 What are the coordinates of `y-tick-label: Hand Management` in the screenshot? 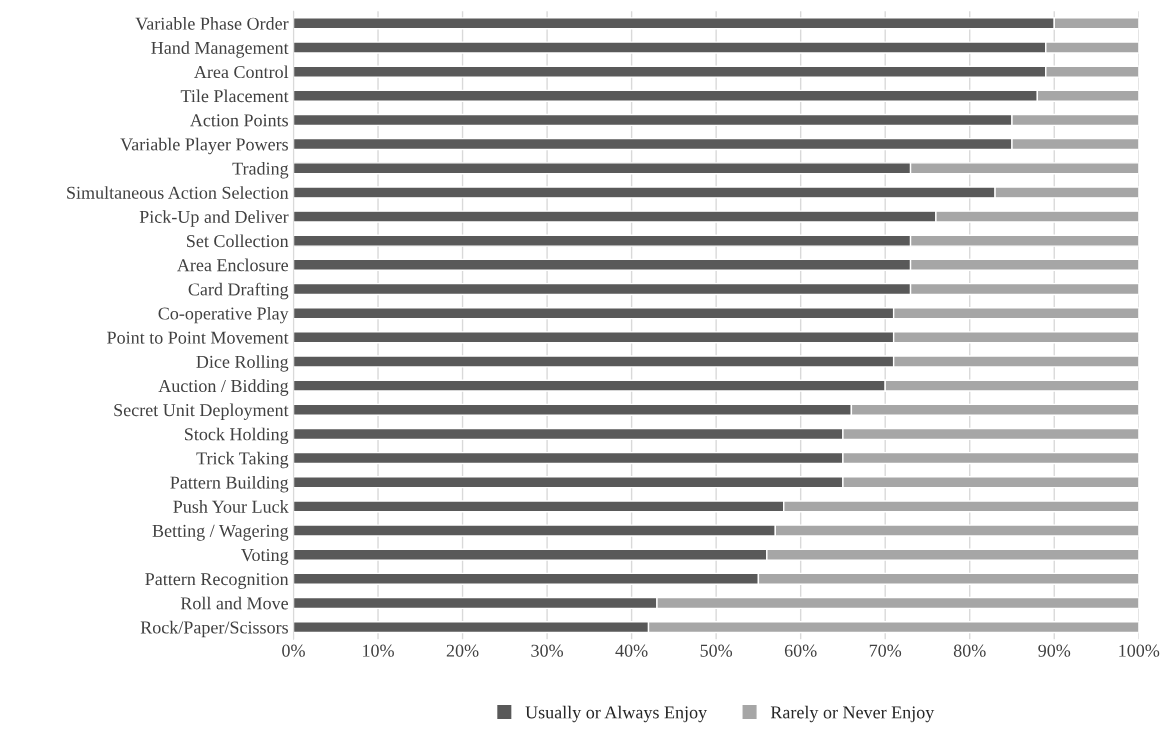 It's located at (220, 49).